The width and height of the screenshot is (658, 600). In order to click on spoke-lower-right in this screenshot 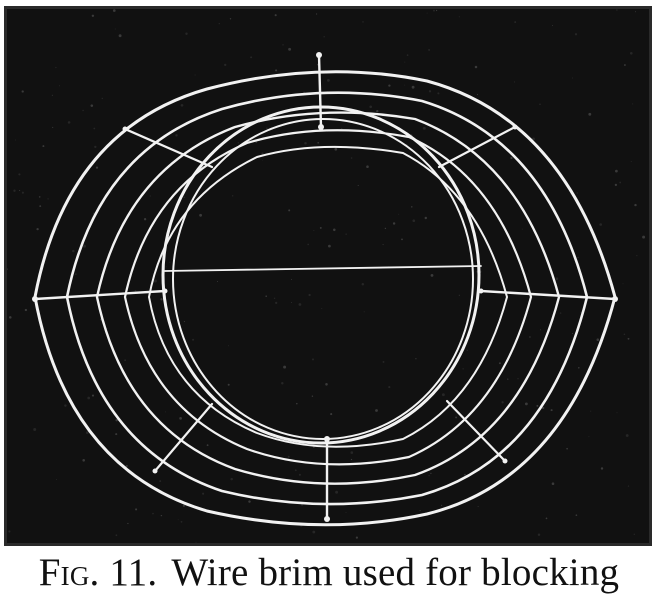, I will do `click(476, 431)`.